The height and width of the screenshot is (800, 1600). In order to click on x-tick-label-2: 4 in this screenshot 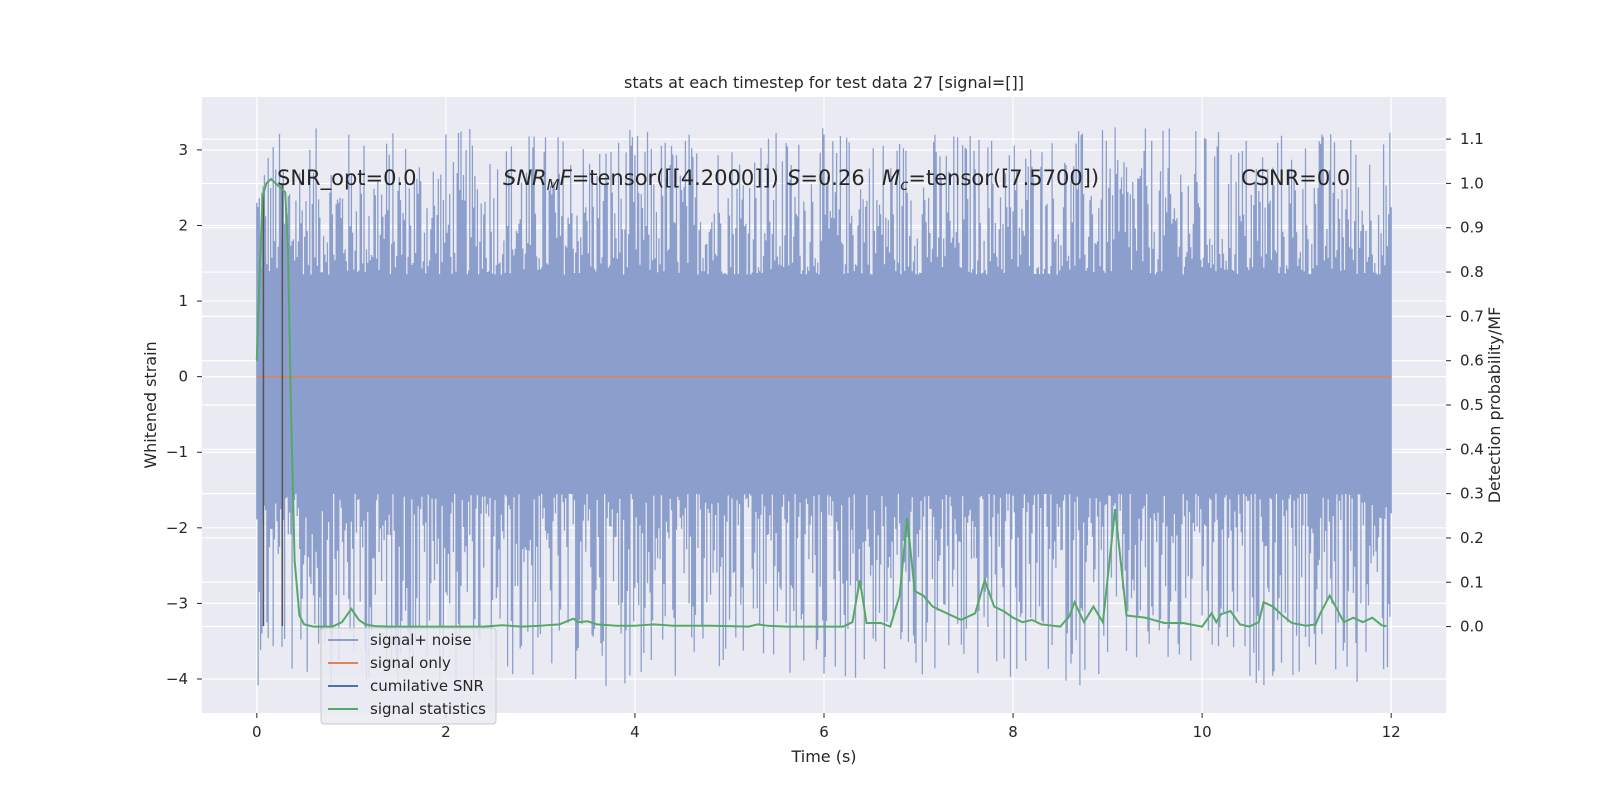, I will do `click(635, 732)`.